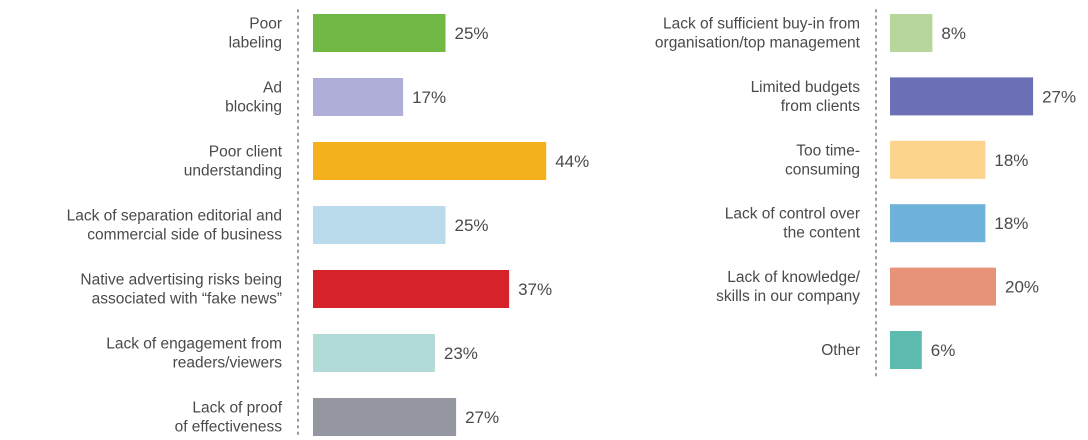 The height and width of the screenshot is (440, 1088). What do you see at coordinates (233, 162) in the screenshot?
I see `left-category-label-poor-client-understanding: Poor client understanding` at bounding box center [233, 162].